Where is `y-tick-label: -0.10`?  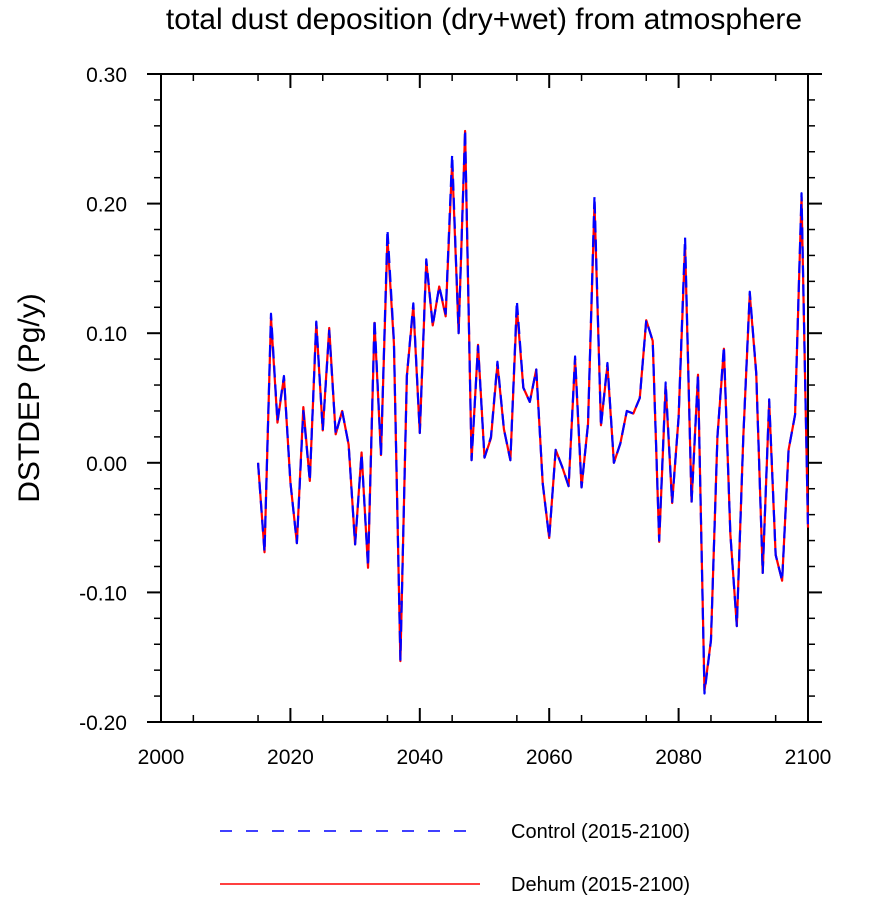
y-tick-label: -0.10 is located at coordinates (103, 593).